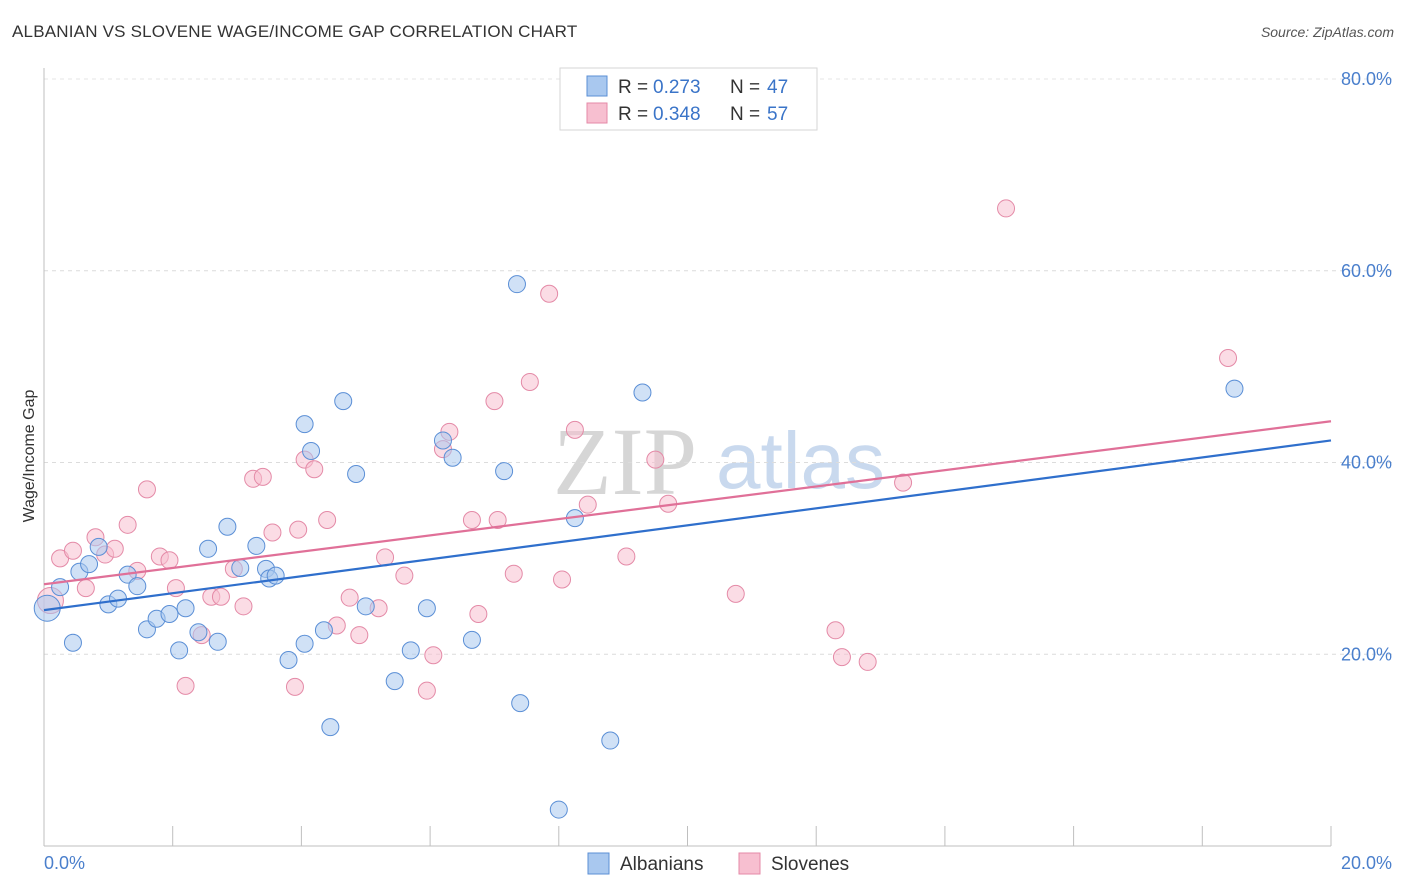 The image size is (1406, 892). Describe the element at coordinates (687, 836) in the screenshot. I see `x-axis-ticks` at that location.